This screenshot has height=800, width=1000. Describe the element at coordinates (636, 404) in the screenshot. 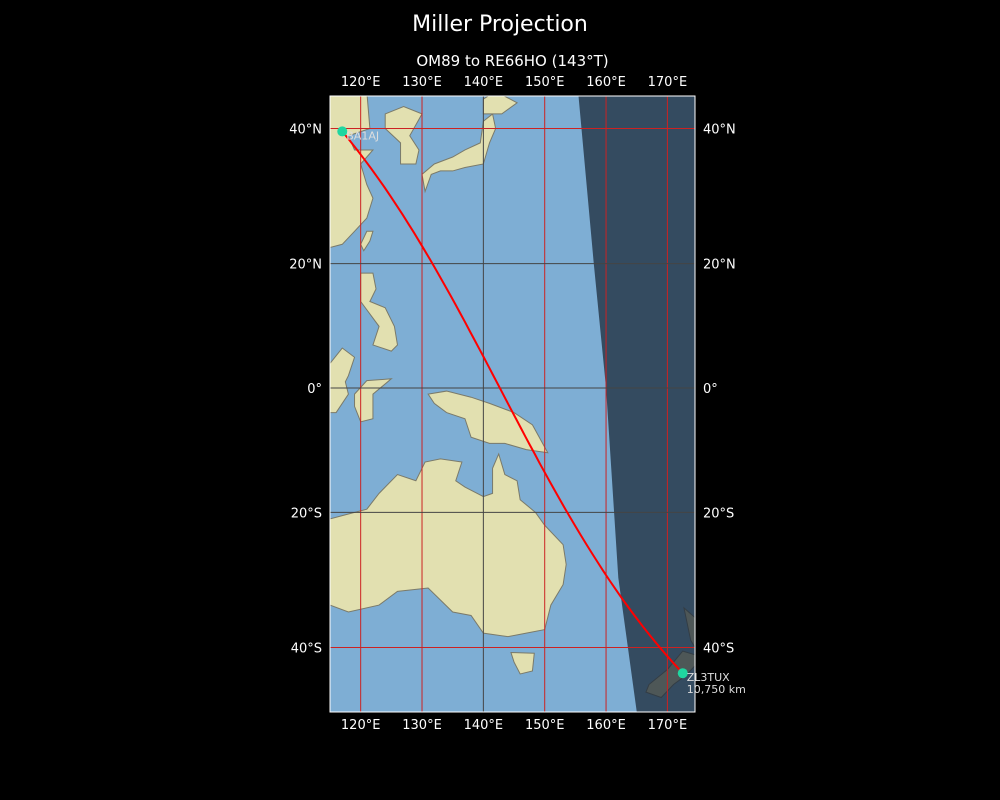

I see `night-shading` at that location.